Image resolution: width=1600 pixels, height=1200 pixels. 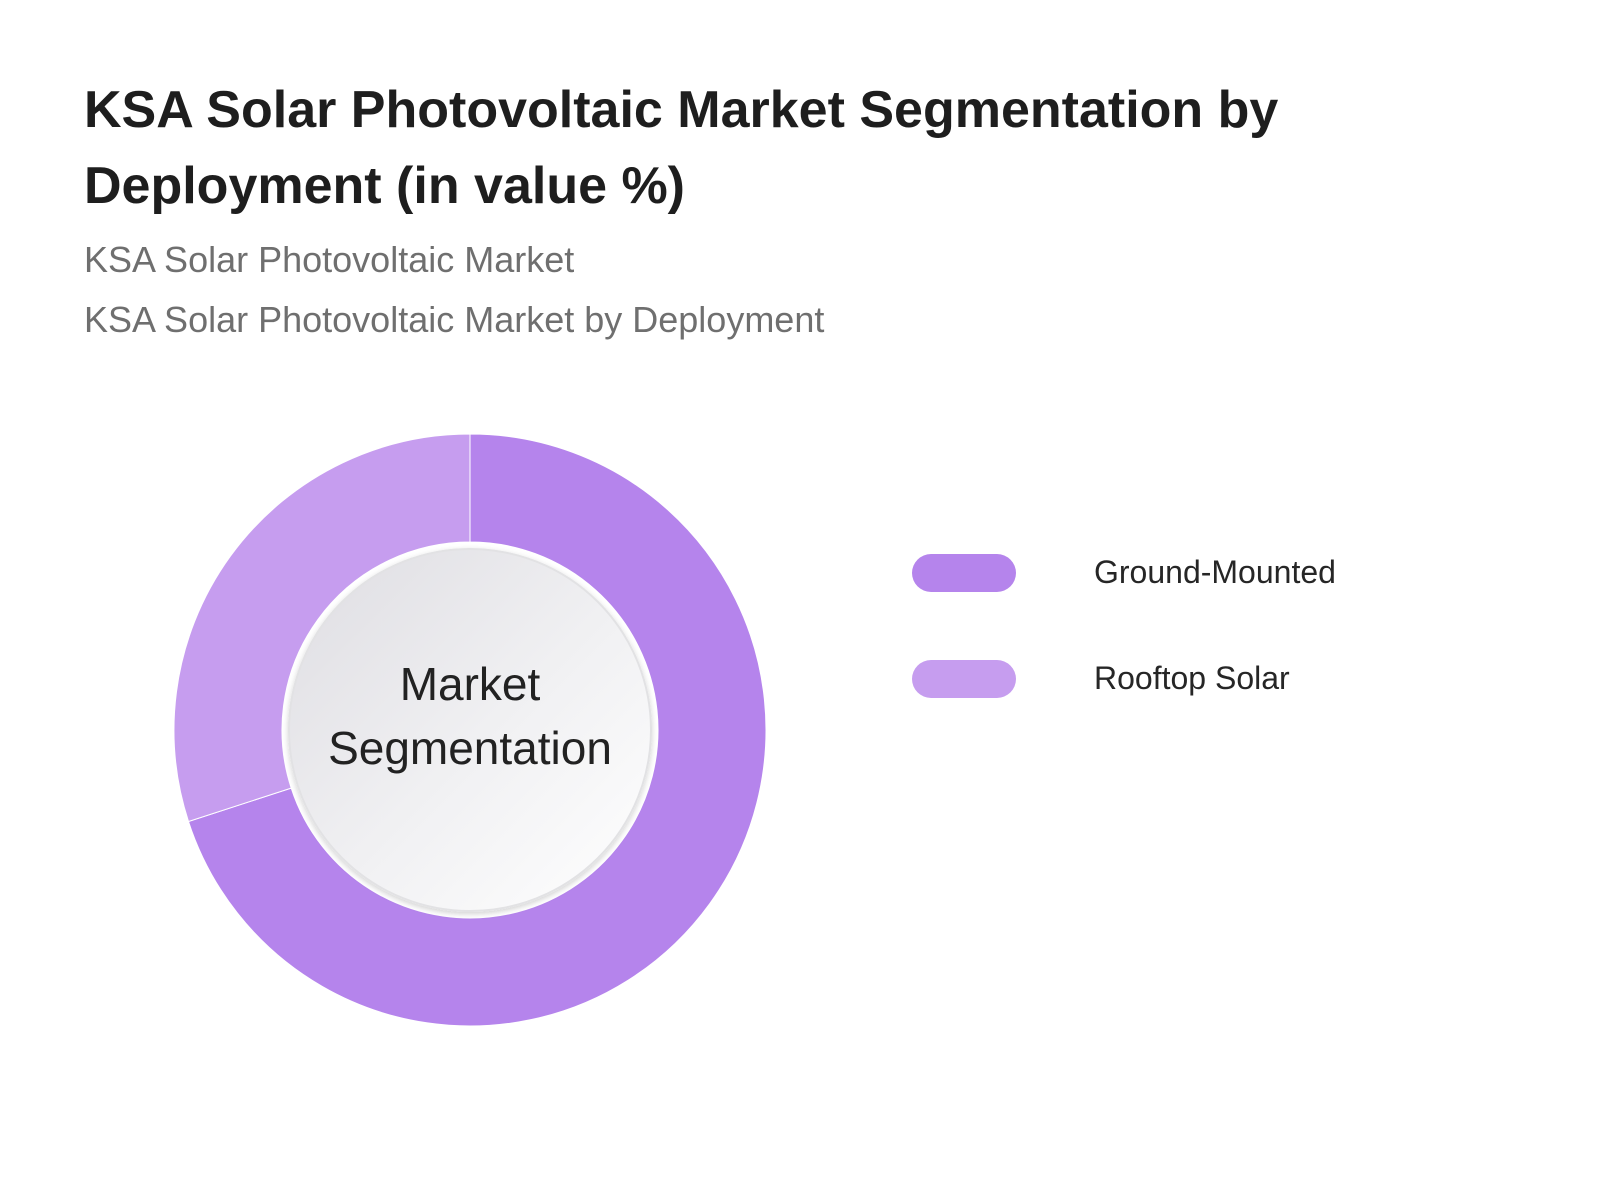 What do you see at coordinates (1192, 678) in the screenshot?
I see `legend-label-rooftop-solar: Rooftop Solar` at bounding box center [1192, 678].